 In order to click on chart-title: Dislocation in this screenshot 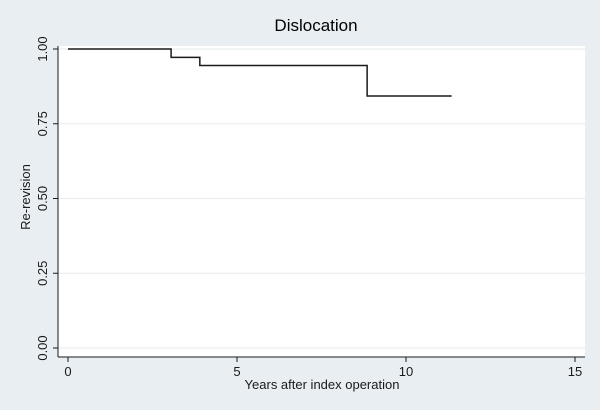, I will do `click(315, 25)`.